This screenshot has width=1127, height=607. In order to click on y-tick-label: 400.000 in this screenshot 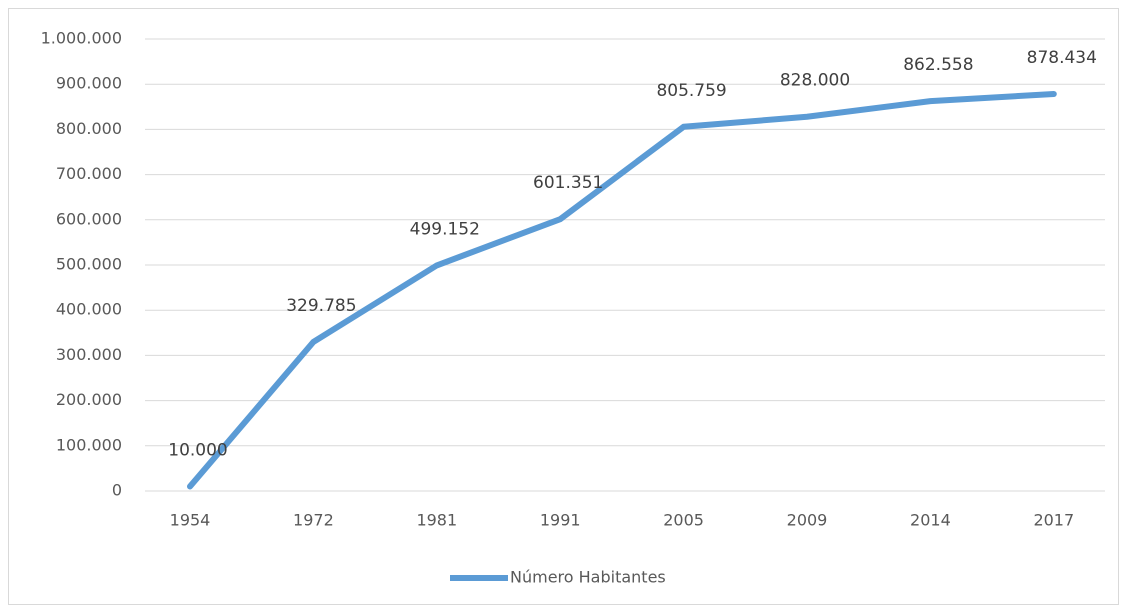, I will do `click(89, 309)`.